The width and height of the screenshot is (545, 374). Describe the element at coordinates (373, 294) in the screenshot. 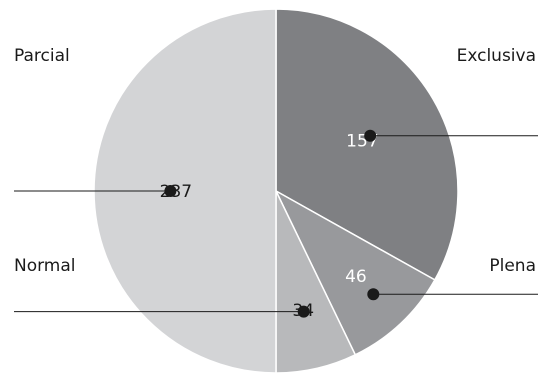

I see `leader-dot-plena` at that location.